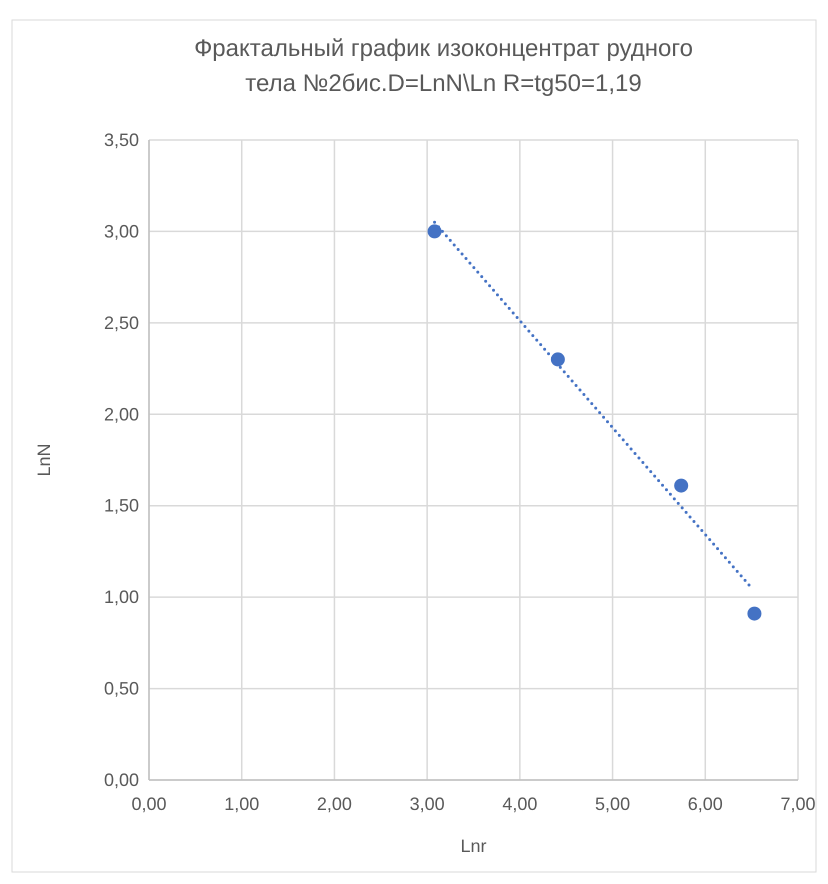 Image resolution: width=828 pixels, height=884 pixels. What do you see at coordinates (149, 804) in the screenshot?
I see `x-tick-label: 0,00` at bounding box center [149, 804].